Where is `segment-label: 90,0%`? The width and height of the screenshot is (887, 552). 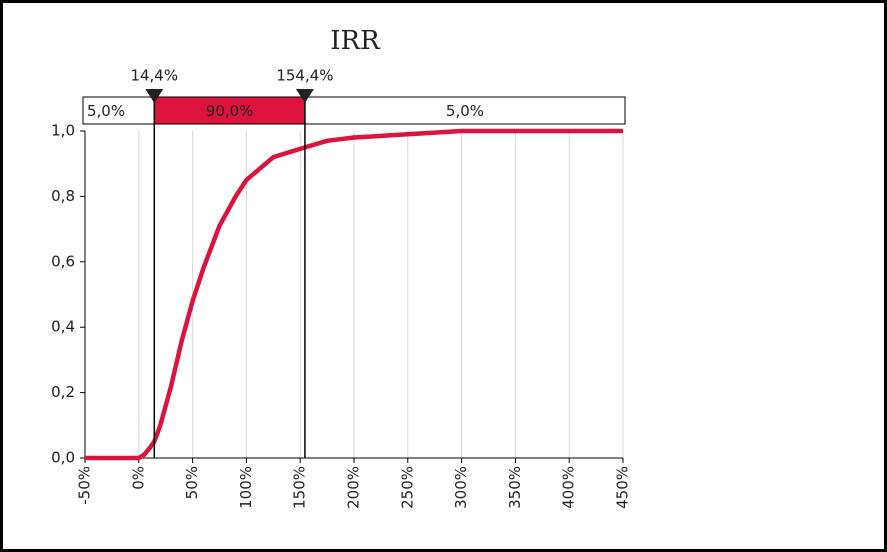 segment-label: 90,0% is located at coordinates (230, 111).